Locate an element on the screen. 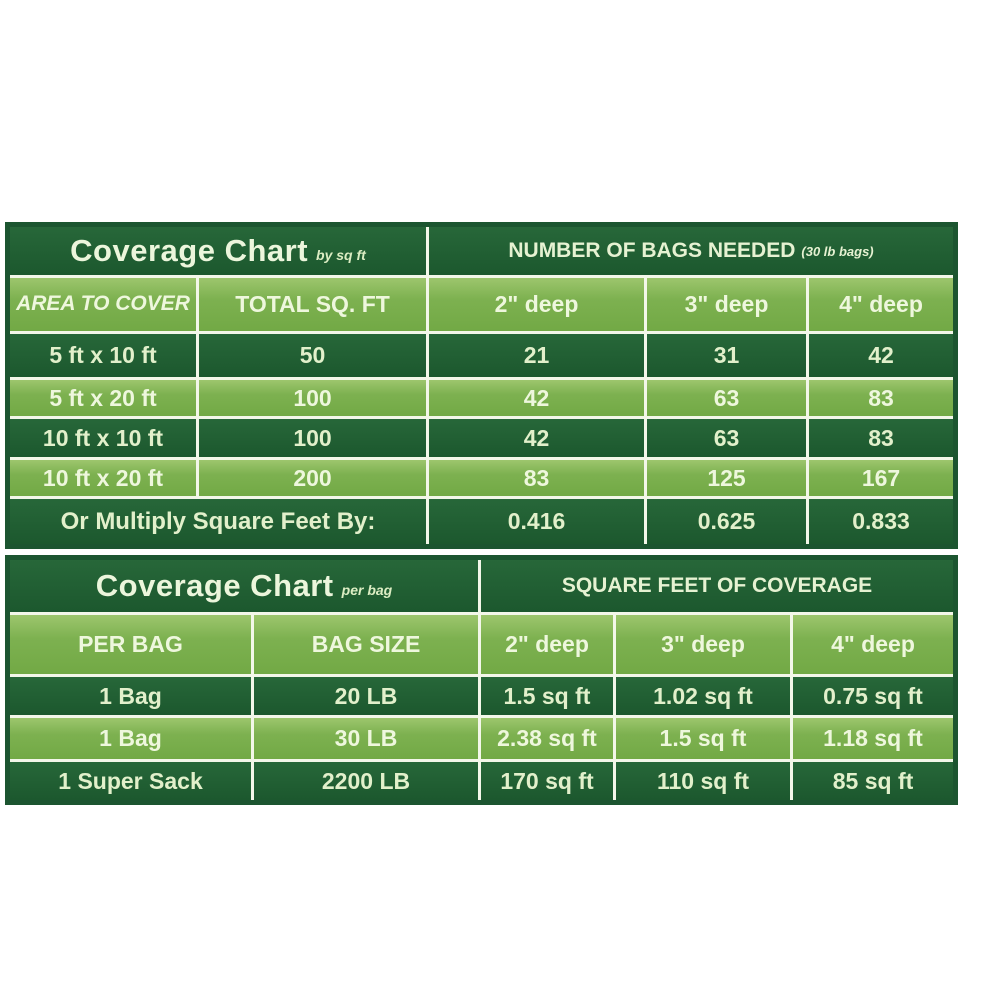 This screenshot has width=1000, height=1000. table2-title-cell: Coverage Chart per bag is located at coordinates (244, 586).